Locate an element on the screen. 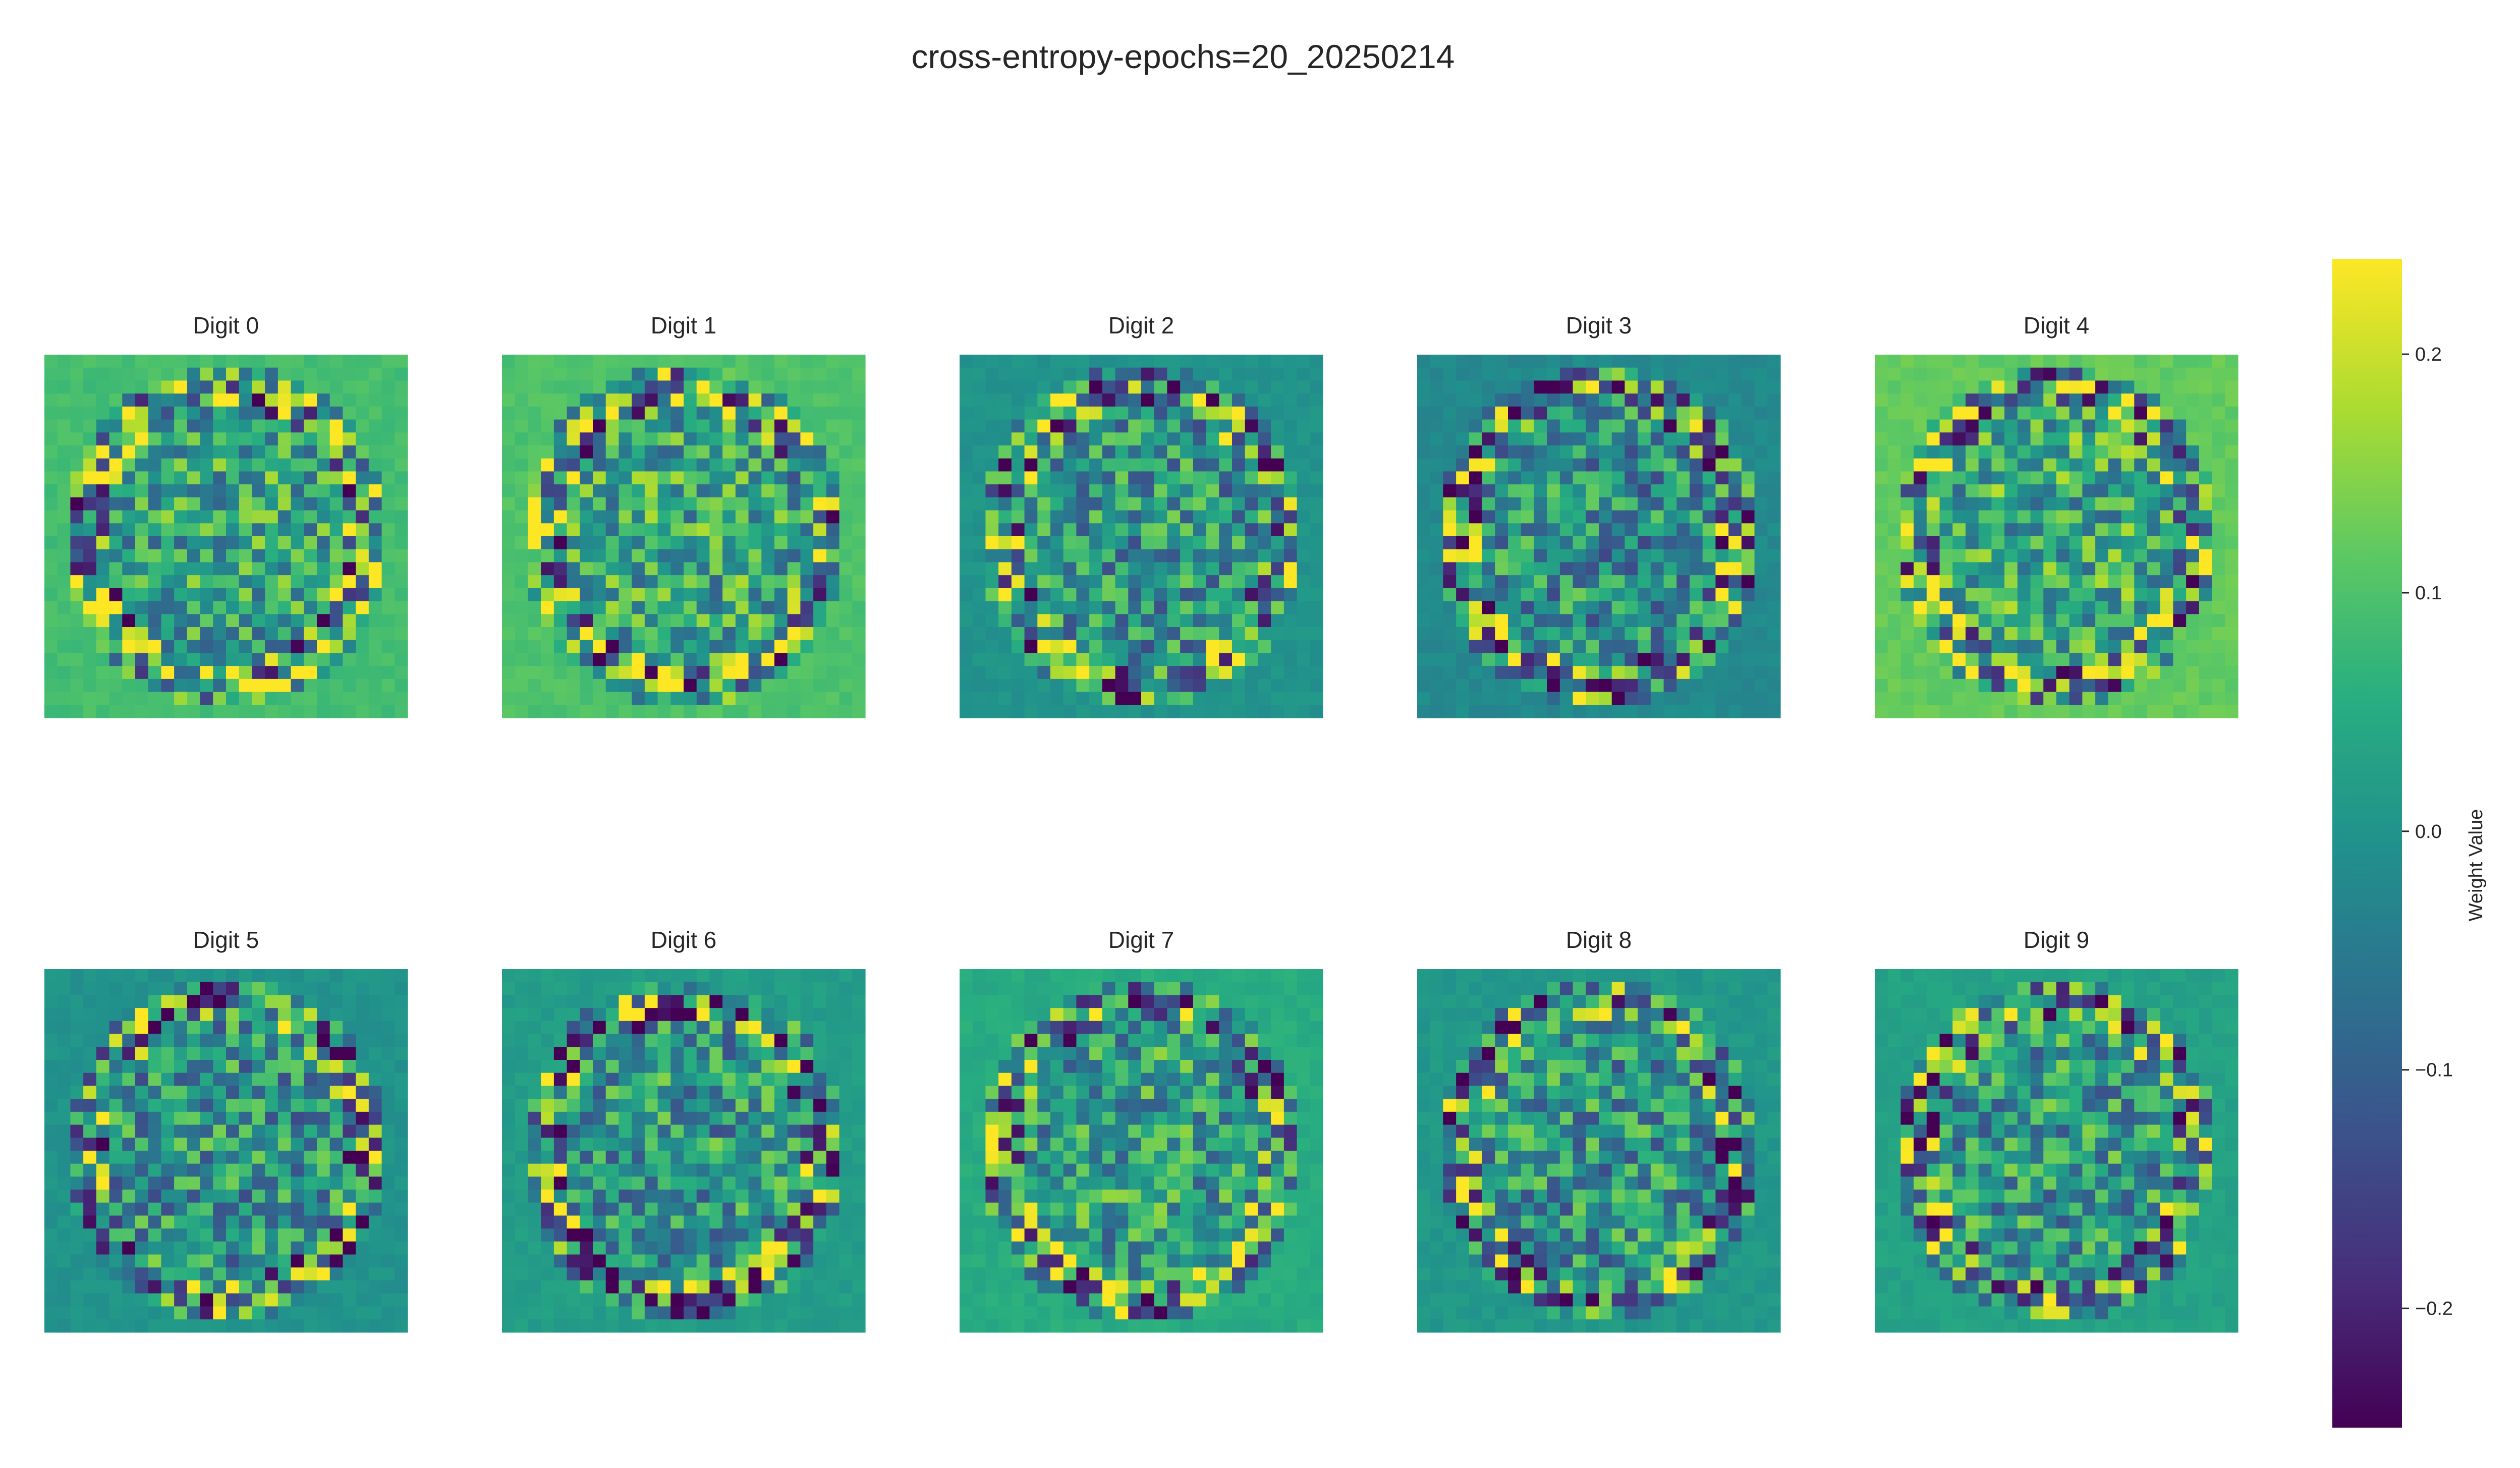 The image size is (2520, 1468). colorbar-ticks: 0.2 0.1 0.0 −0.1 −0.2 is located at coordinates (2427, 832).